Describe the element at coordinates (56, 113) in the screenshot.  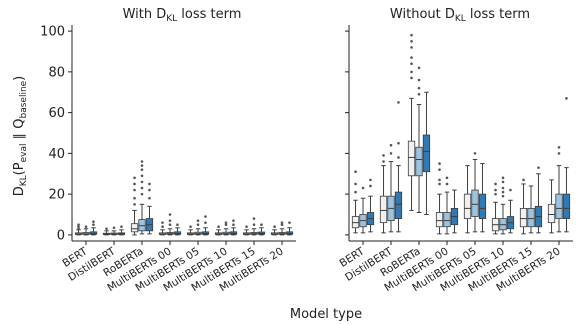
I see `y-tick-label: 60` at that location.